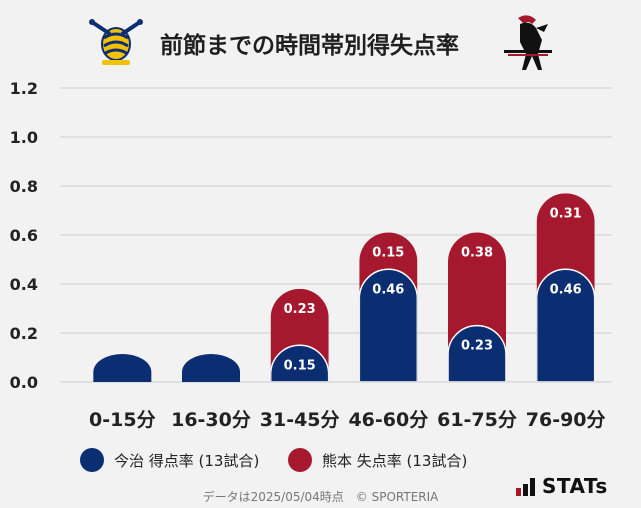 The image size is (641, 508). I want to click on stats-brand-text: STATs, so click(575, 486).